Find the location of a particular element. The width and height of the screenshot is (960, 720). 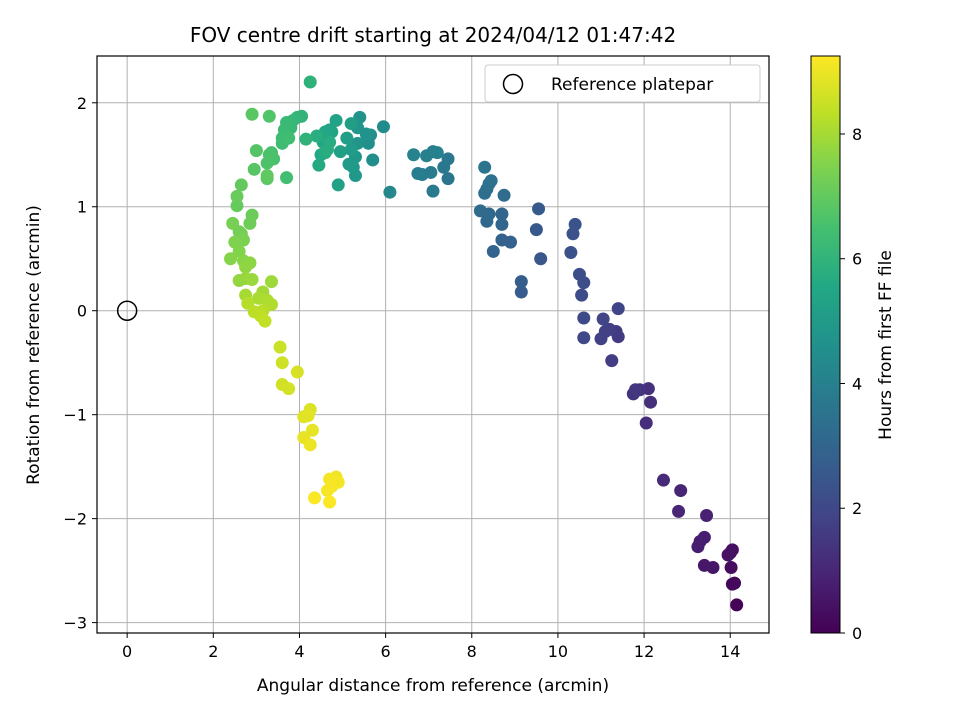

x-tick-label: 12 is located at coordinates (644, 651).